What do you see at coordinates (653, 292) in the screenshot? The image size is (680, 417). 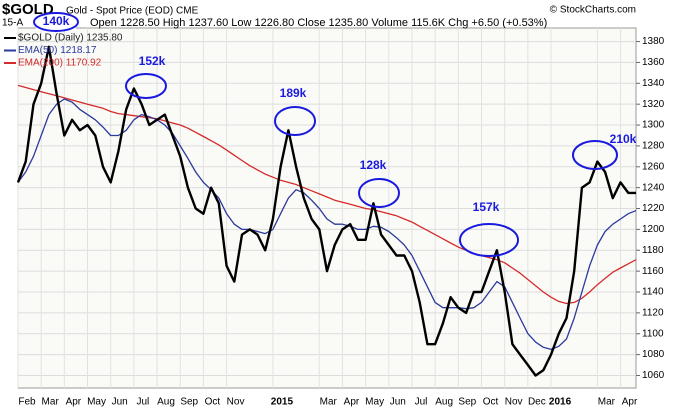 I see `y-tick-label: 1140` at bounding box center [653, 292].